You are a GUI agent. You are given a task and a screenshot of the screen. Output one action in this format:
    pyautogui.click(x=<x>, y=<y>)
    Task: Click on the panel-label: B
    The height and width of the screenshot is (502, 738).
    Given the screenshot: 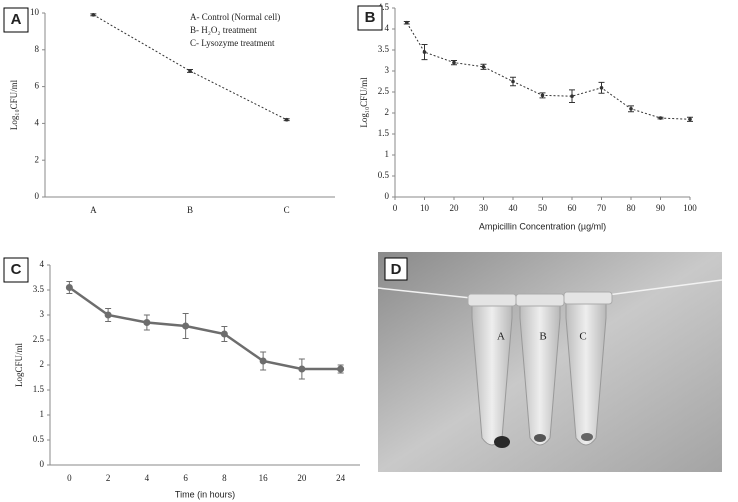 What is the action you would take?
    pyautogui.click(x=370, y=17)
    